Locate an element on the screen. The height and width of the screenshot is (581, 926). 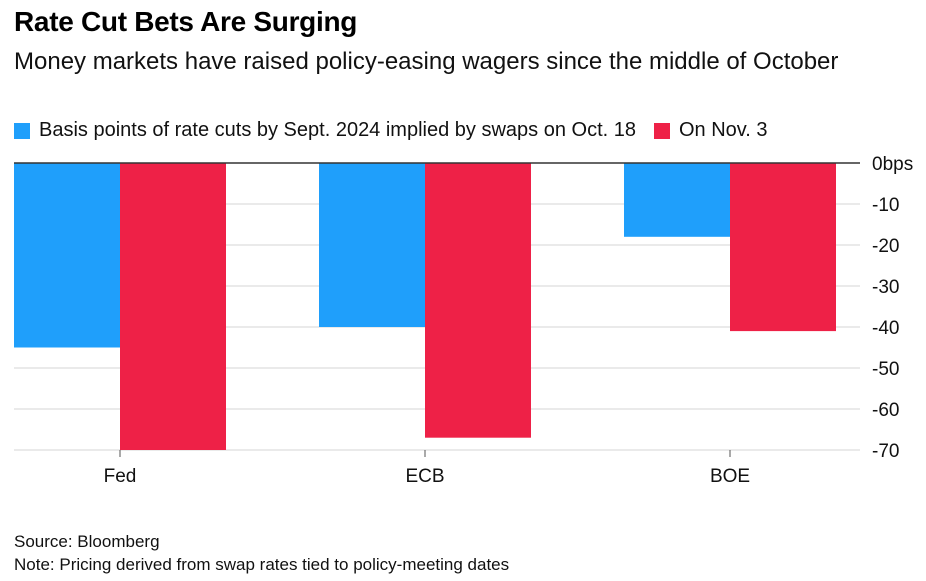
y-tick-label: -30 is located at coordinates (885, 287).